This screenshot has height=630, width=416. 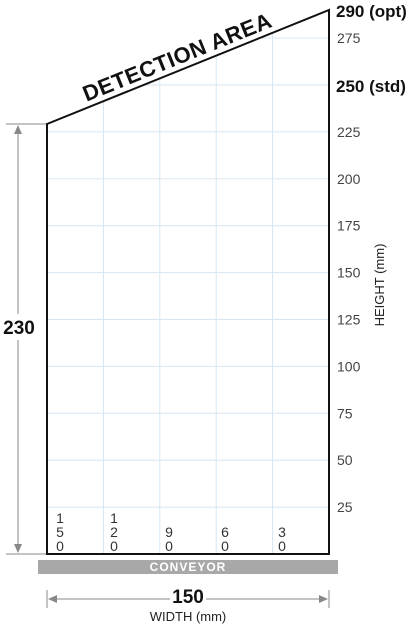 I want to click on y-tick-std: 250 (std), so click(x=371, y=86).